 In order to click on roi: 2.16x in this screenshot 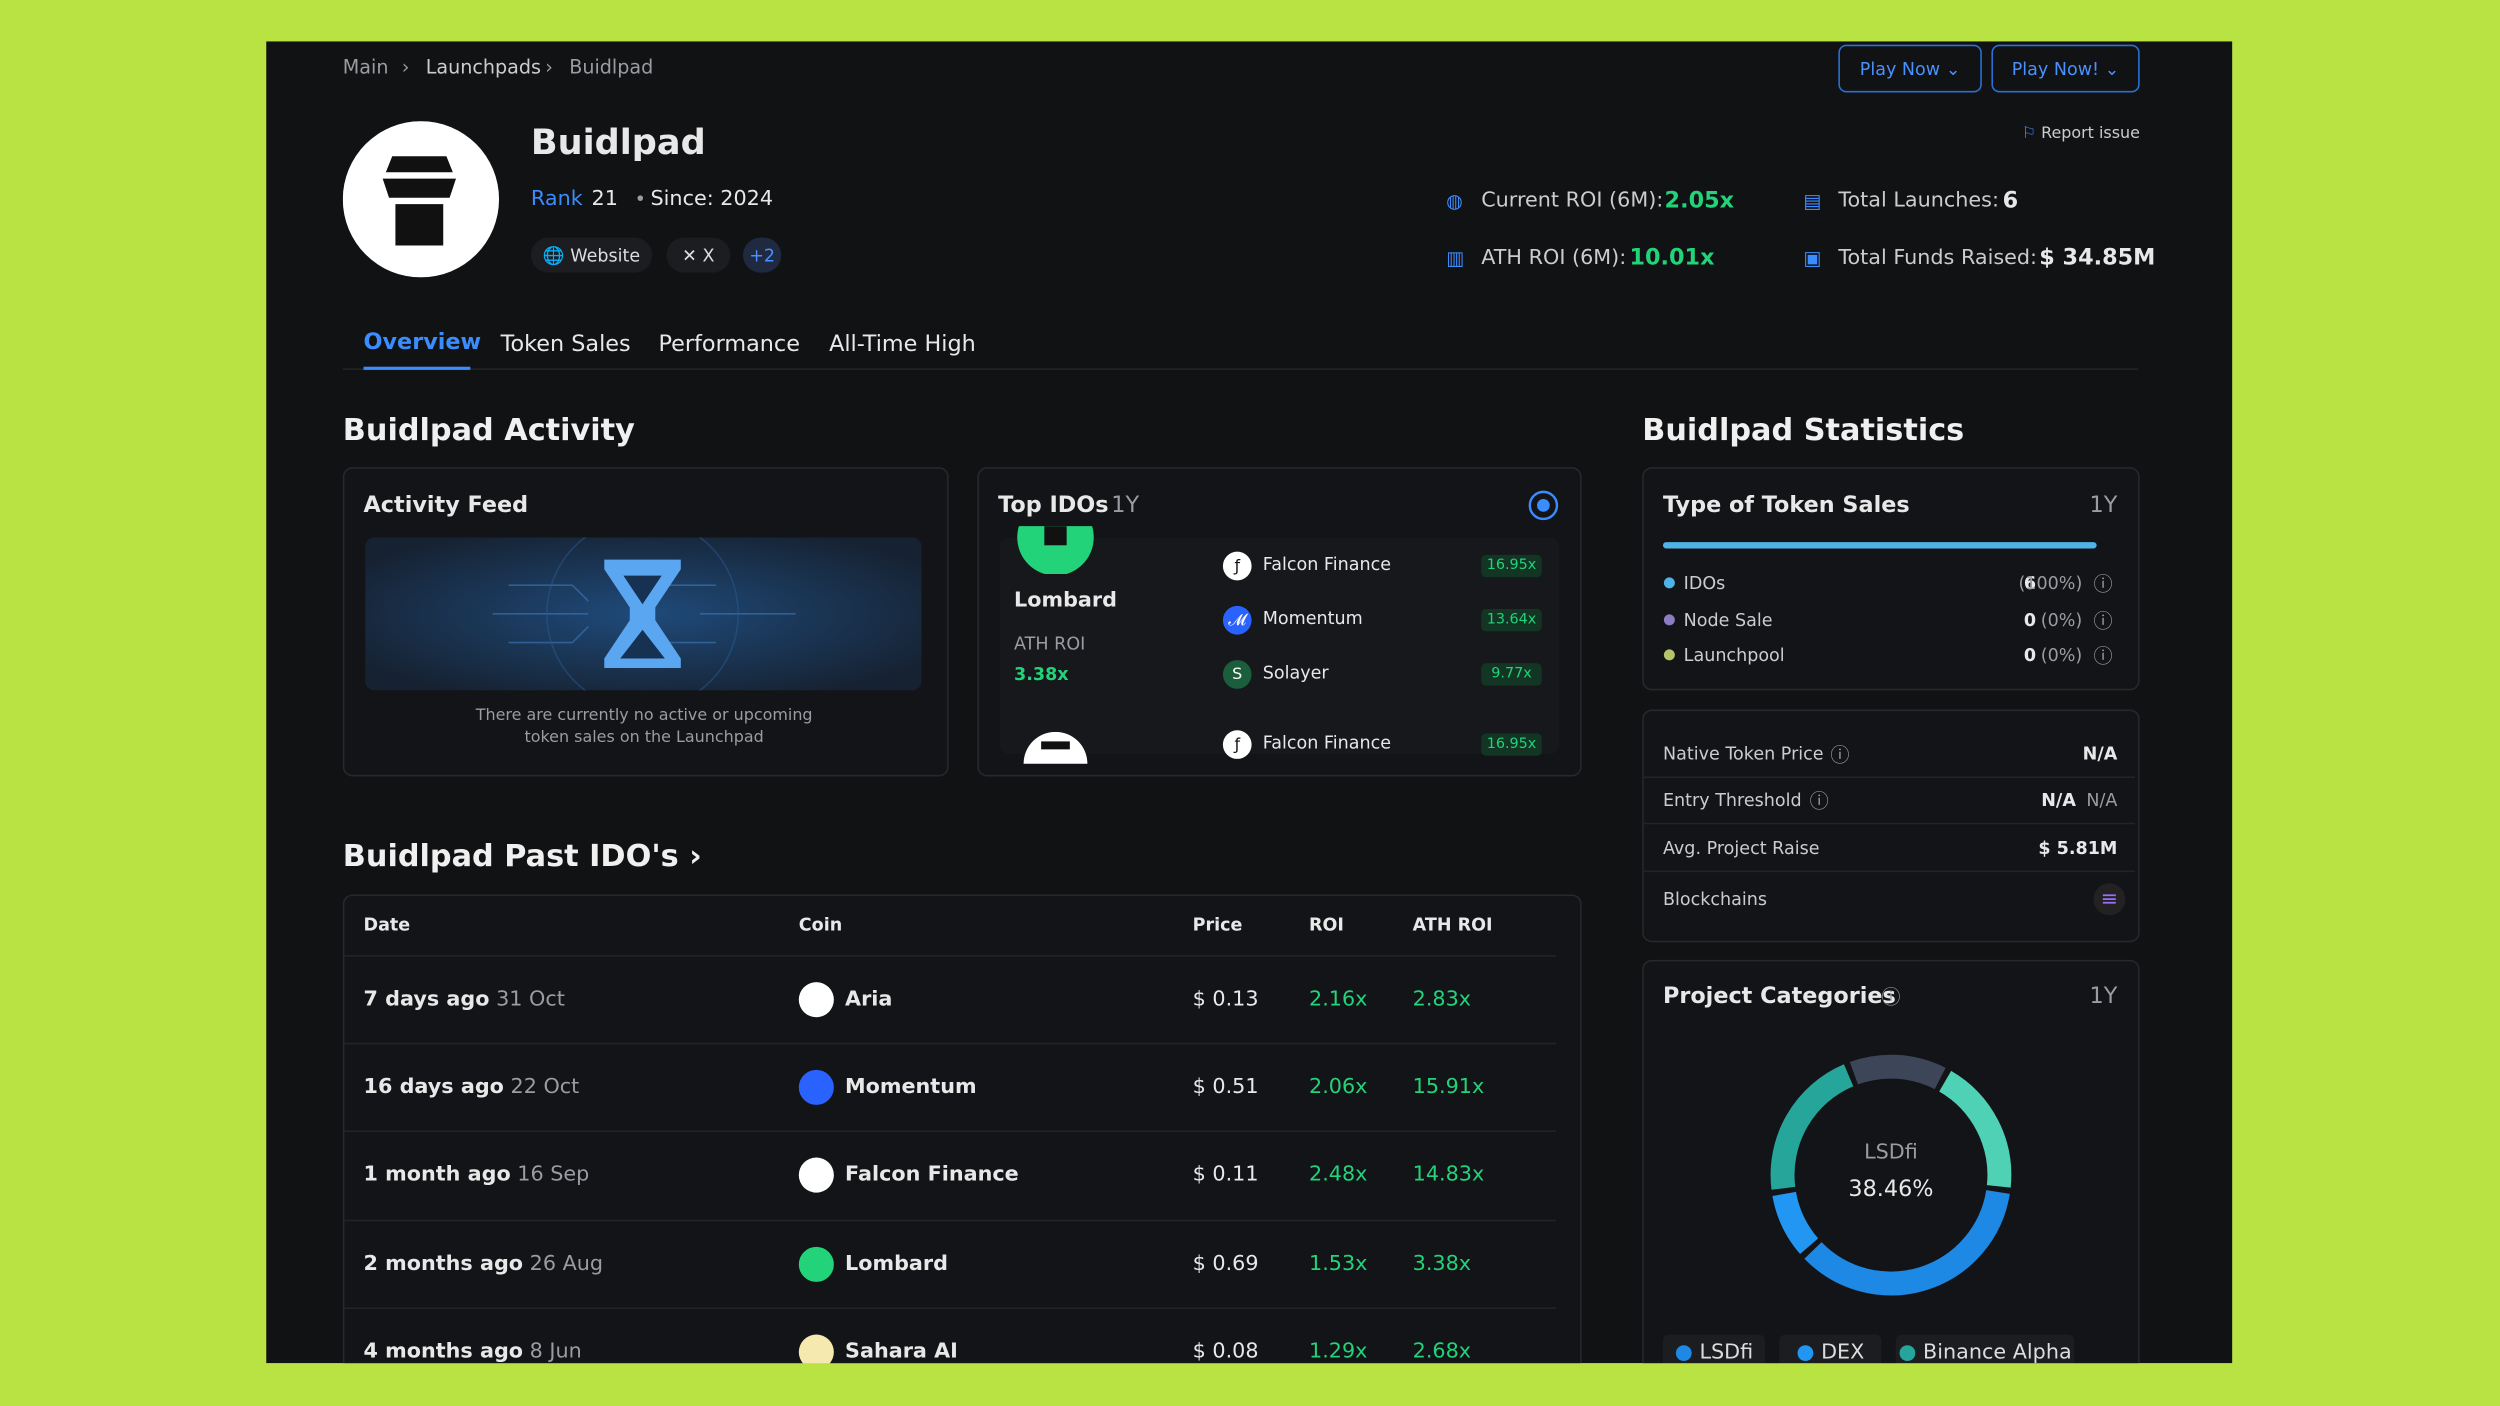, I will do `click(1338, 999)`.